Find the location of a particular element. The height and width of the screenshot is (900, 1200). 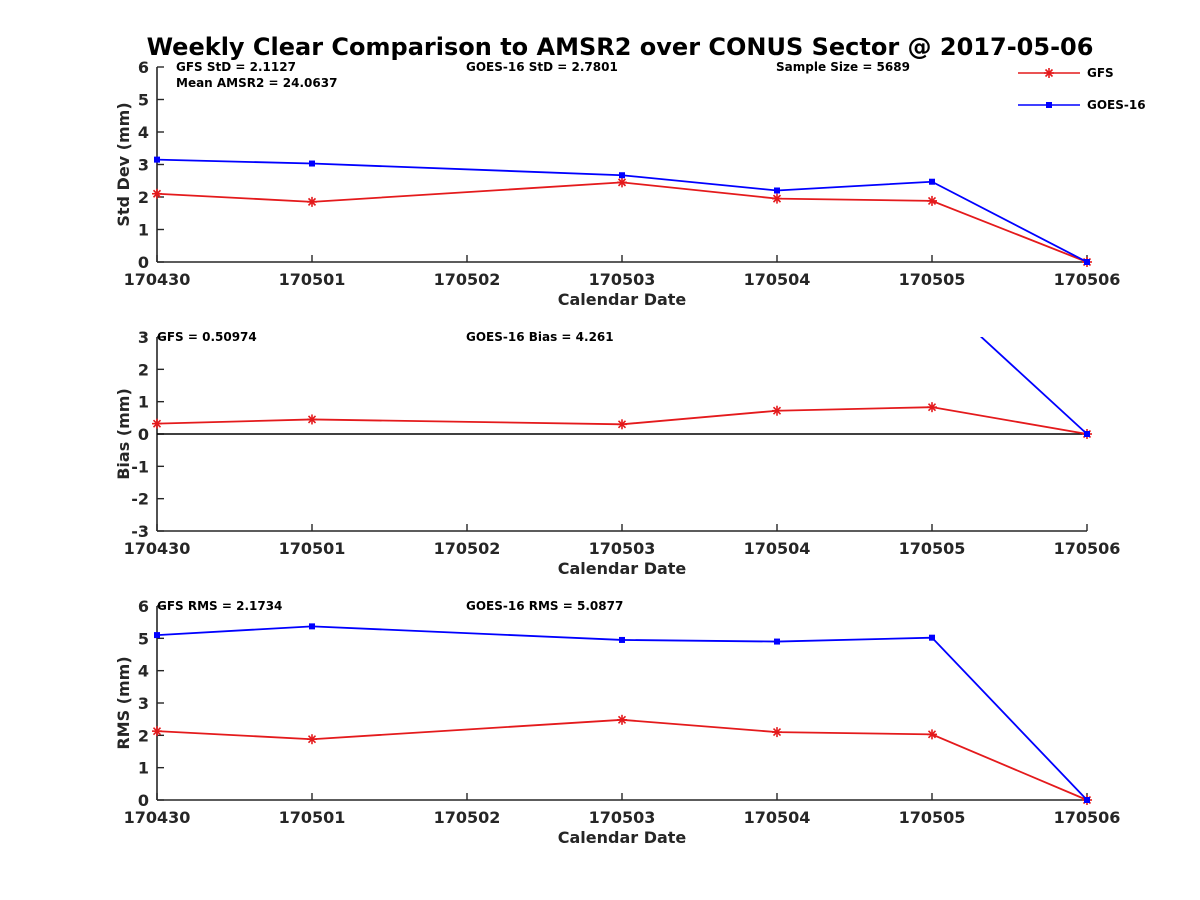

annotation-gfs-0-50974: GFS = 0.50974 is located at coordinates (207, 337).